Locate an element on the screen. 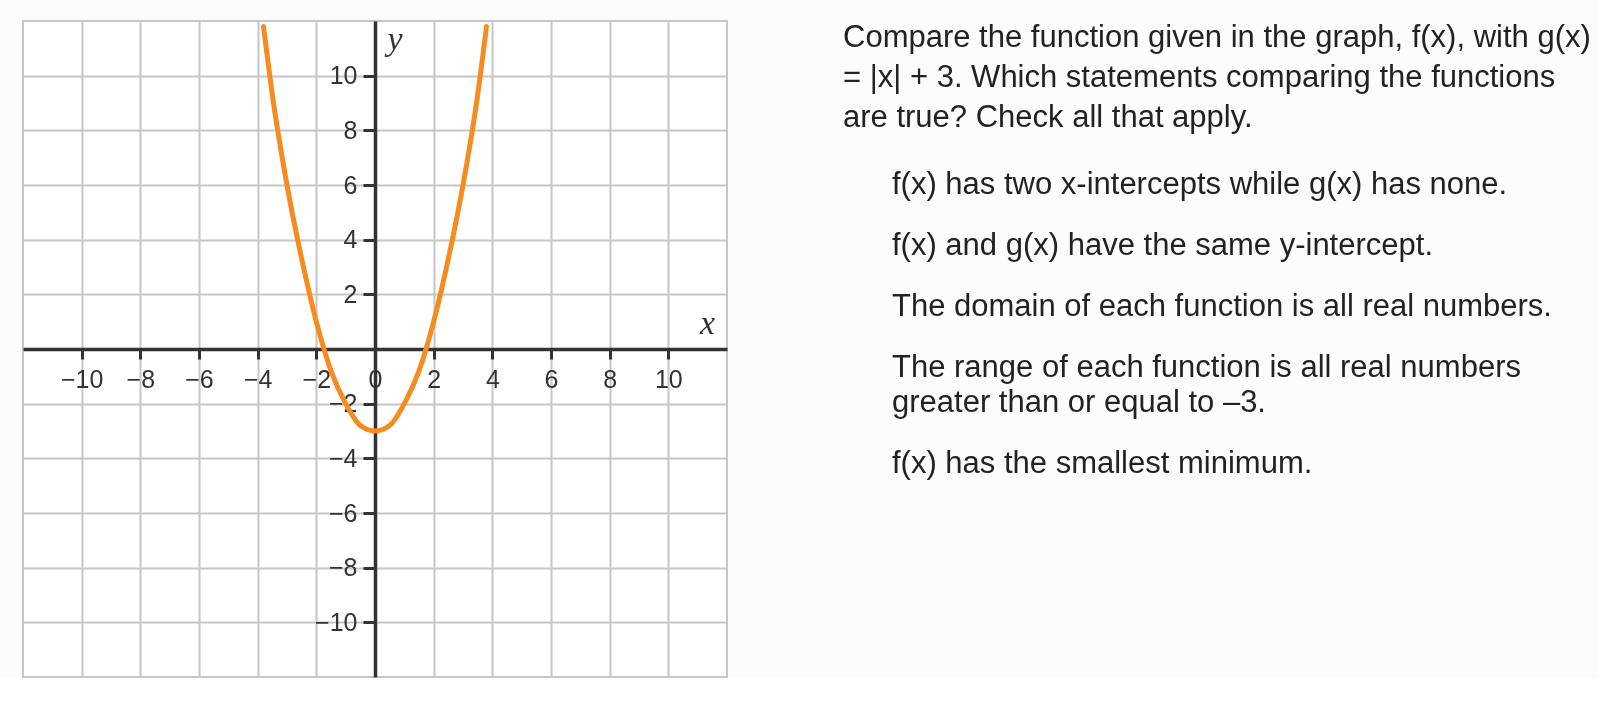 This screenshot has width=1604, height=719. text: Compare the function given in the graph, f(x), with g(x) = |x| + 3. Which statements comparing the functions are true? Check all that apply. is located at coordinates (1217, 76).